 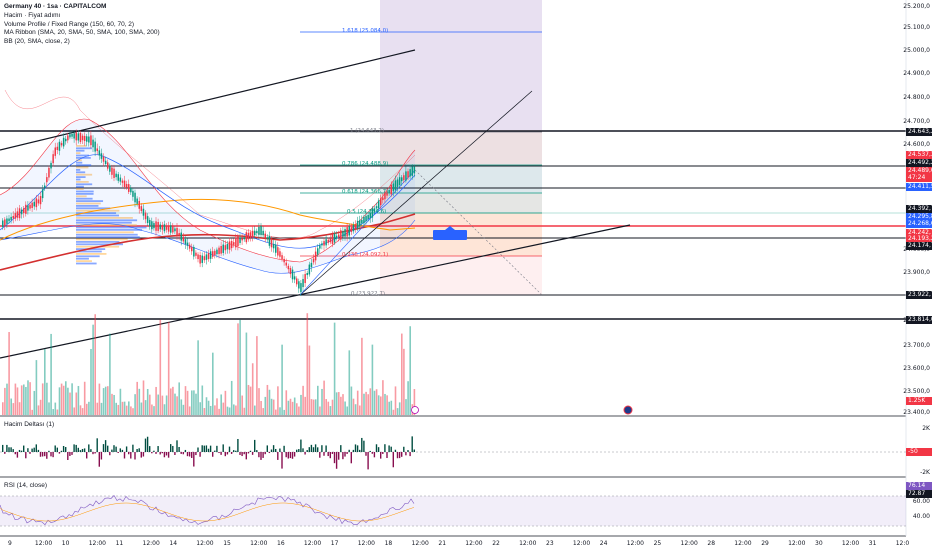 What do you see at coordinates (919, 155) in the screenshot?
I see `price-tag: 24.537,3` at bounding box center [919, 155].